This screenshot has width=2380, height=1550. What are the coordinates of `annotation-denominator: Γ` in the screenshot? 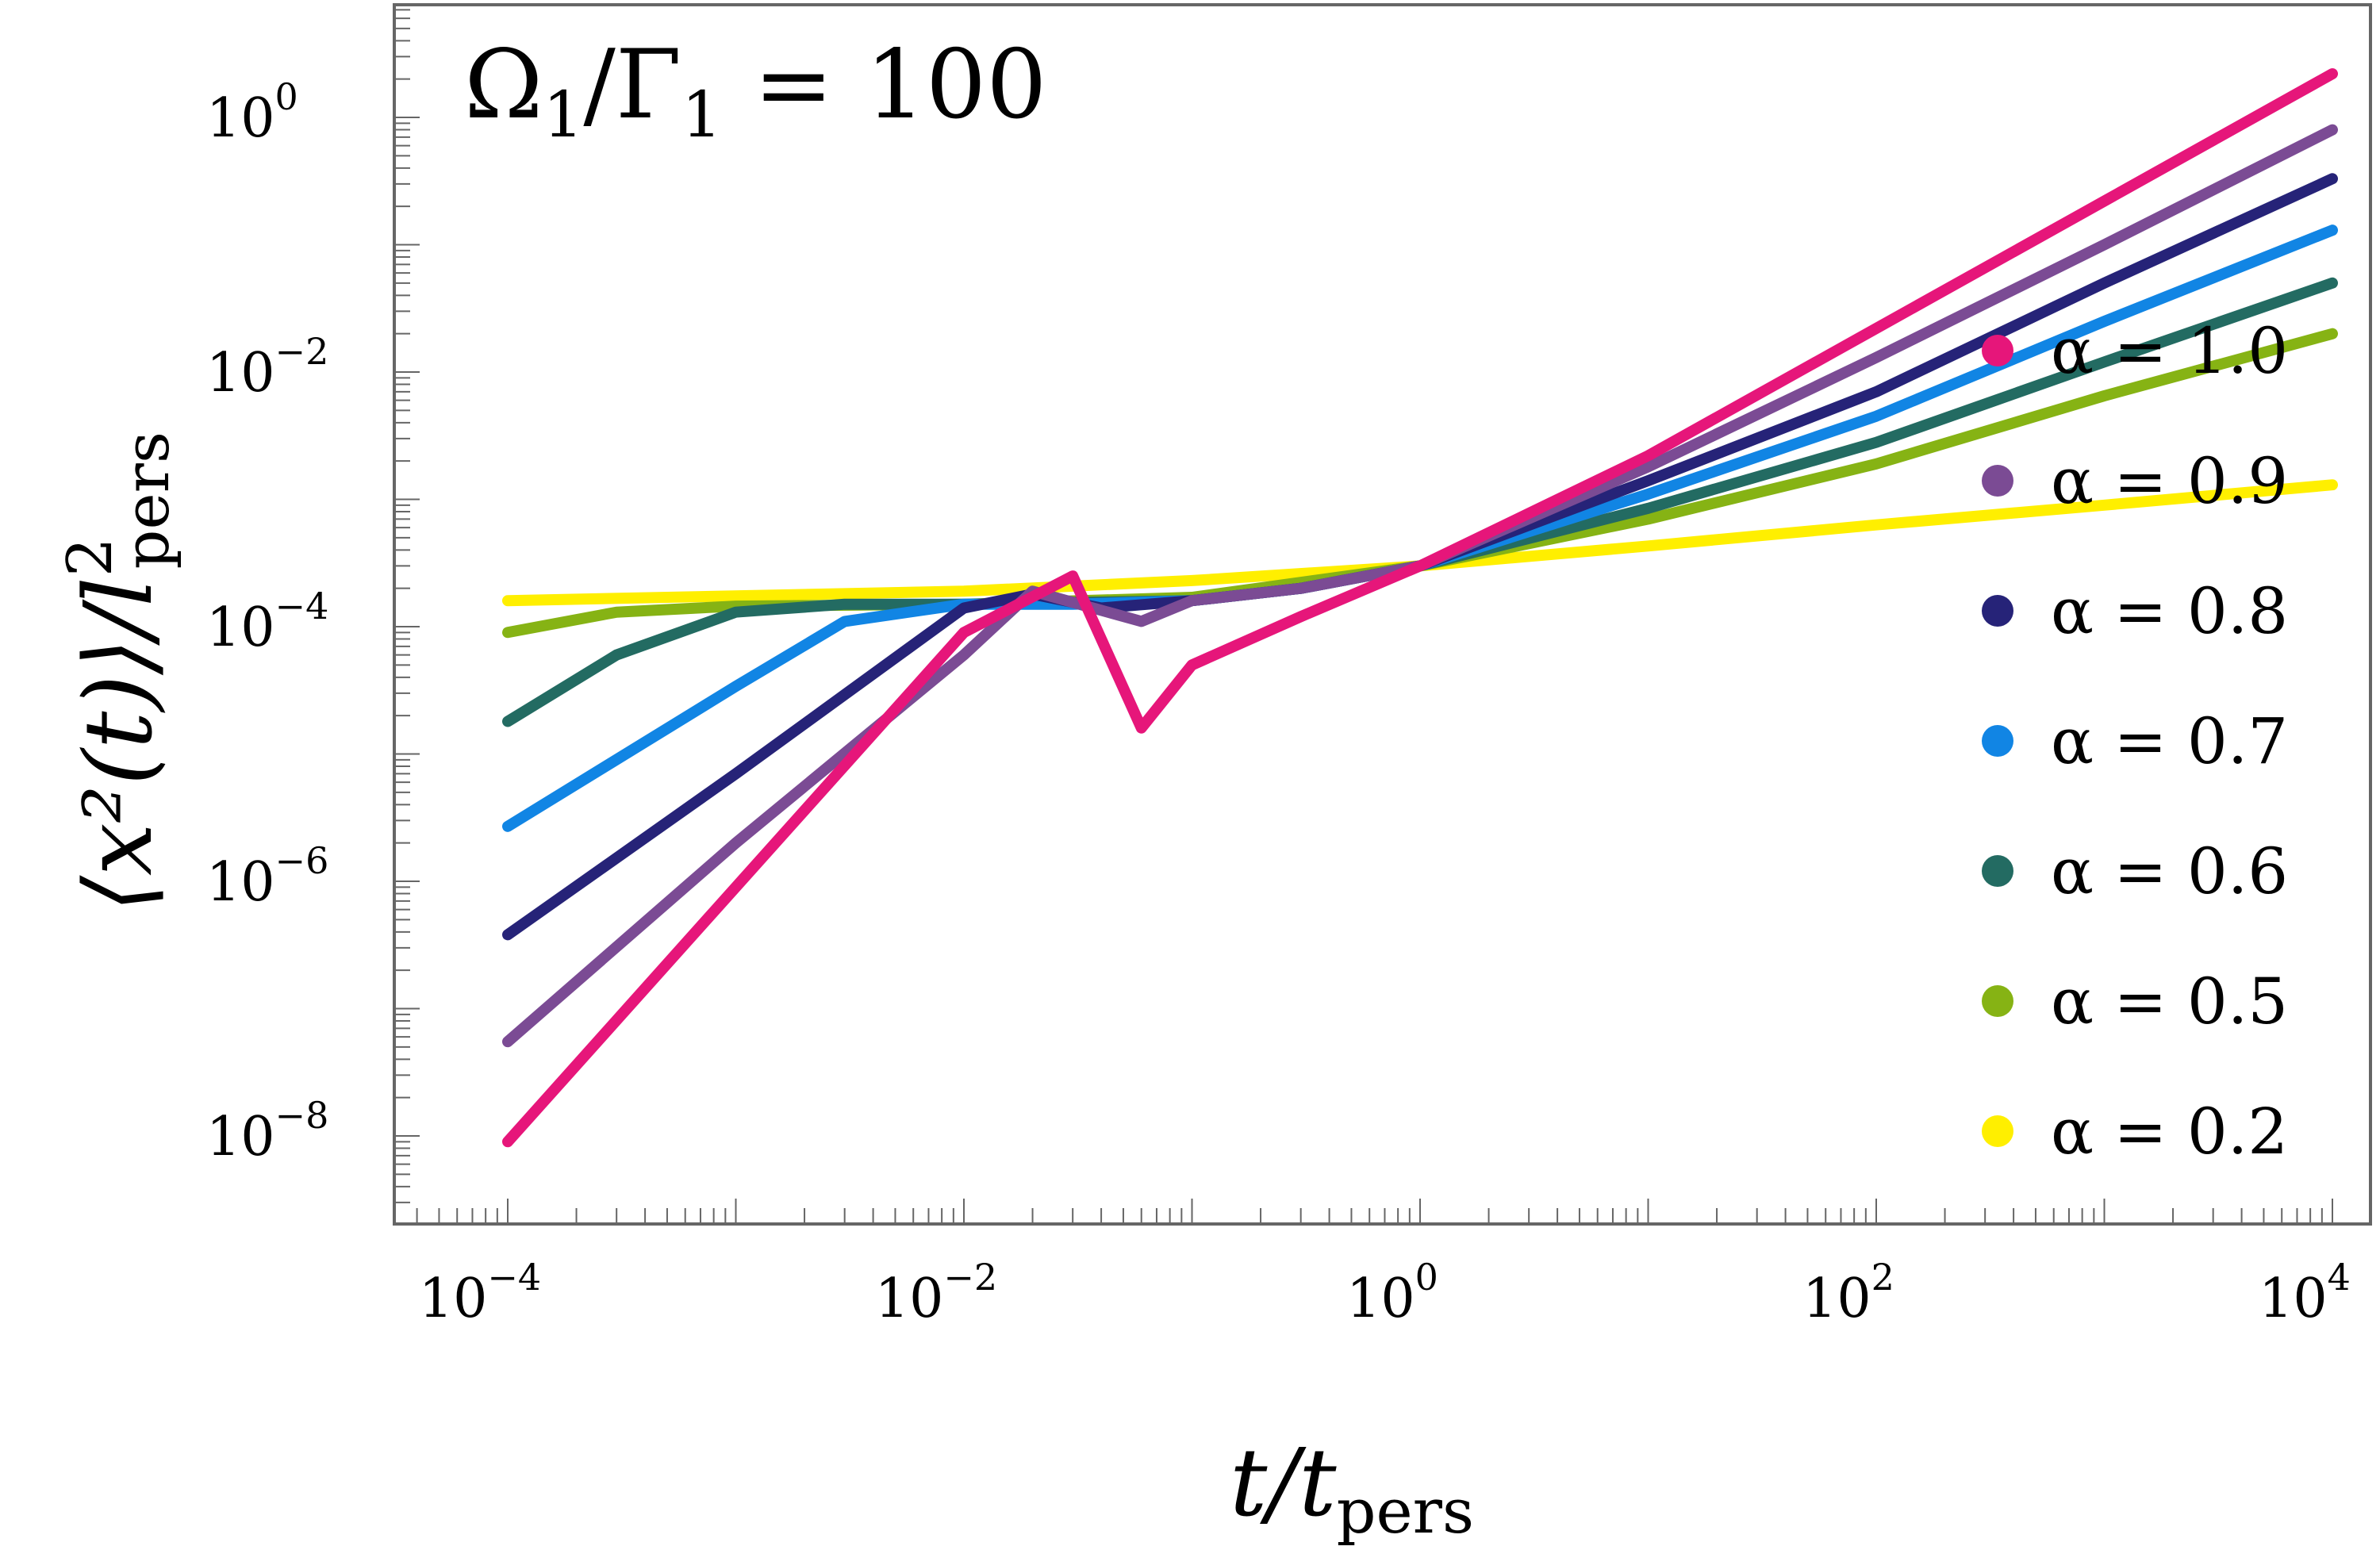 It's located at (648, 85).